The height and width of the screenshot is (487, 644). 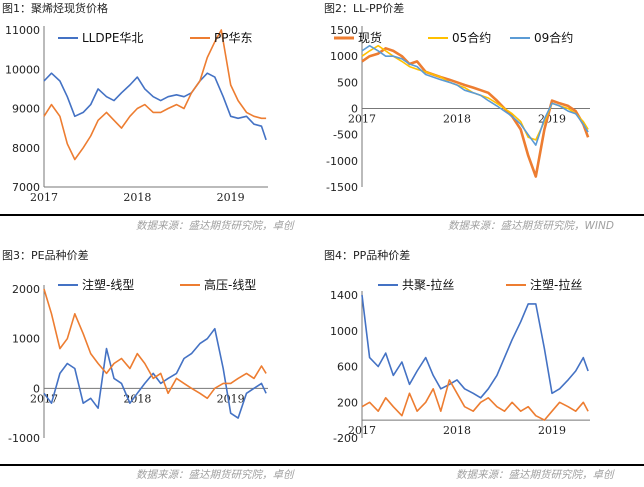 What do you see at coordinates (531, 226) in the screenshot?
I see `source-note: 数据来源：盛达期货研究院，WIND` at bounding box center [531, 226].